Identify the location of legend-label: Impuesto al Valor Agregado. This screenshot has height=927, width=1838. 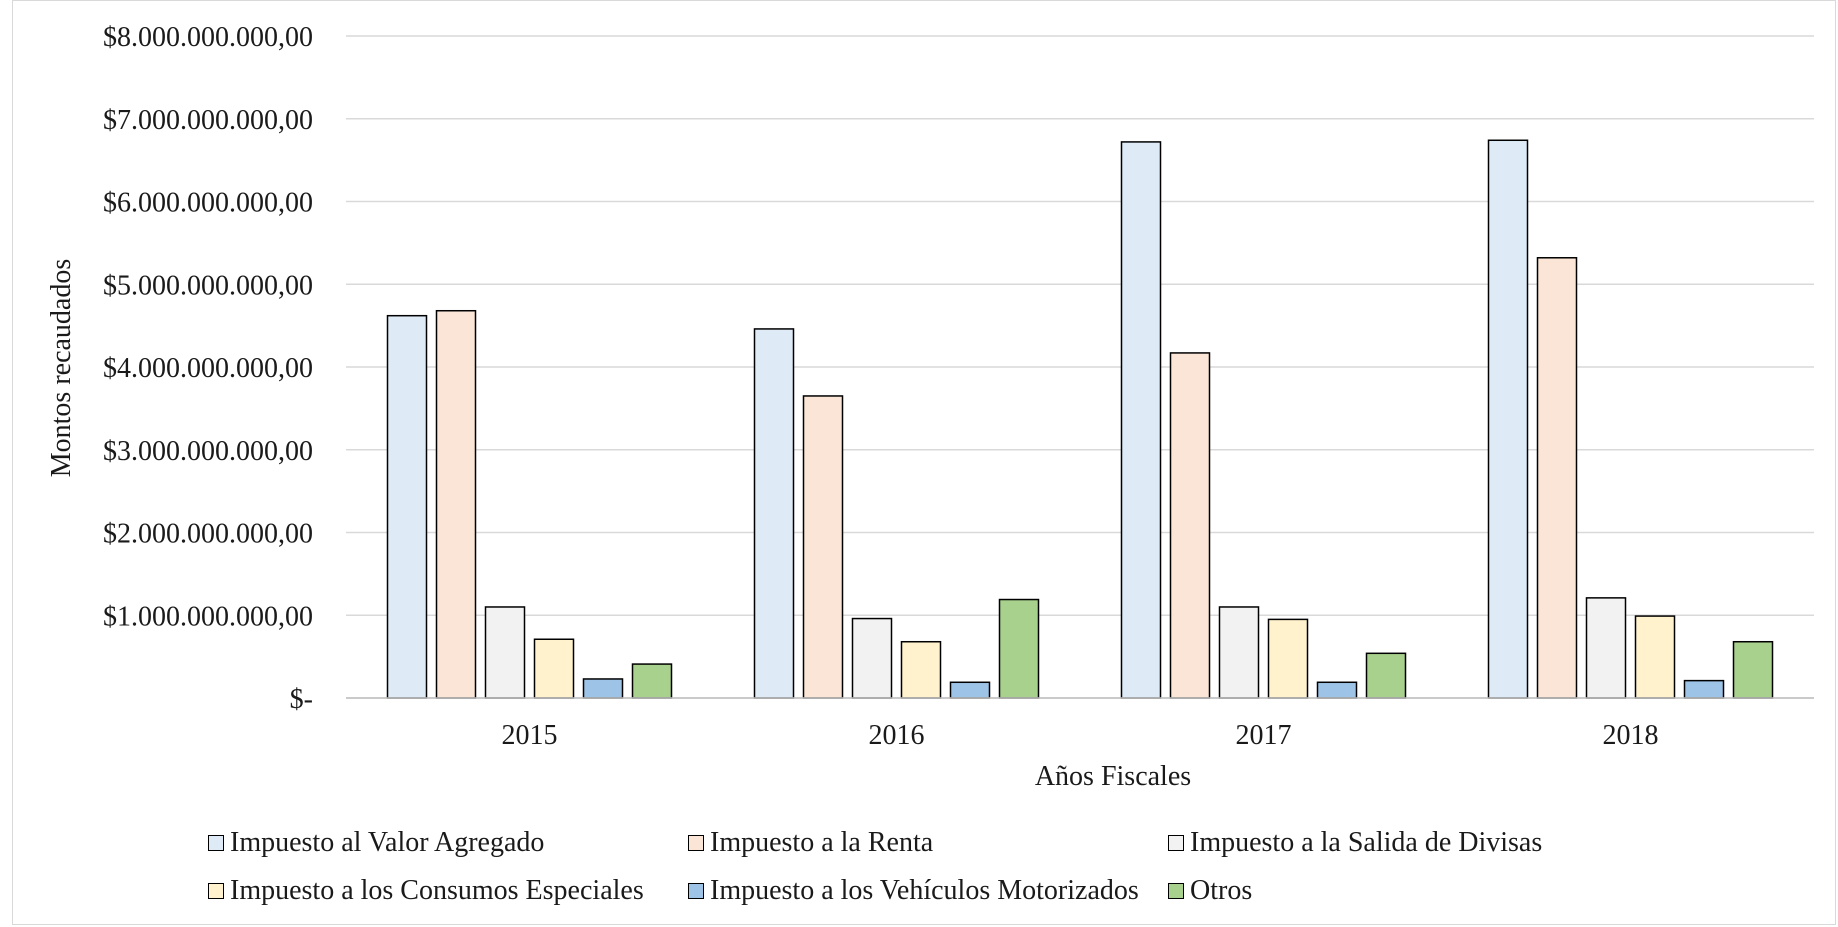
(387, 842).